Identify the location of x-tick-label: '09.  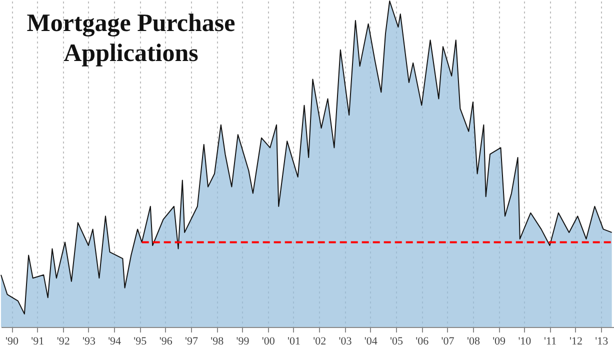
(499, 341).